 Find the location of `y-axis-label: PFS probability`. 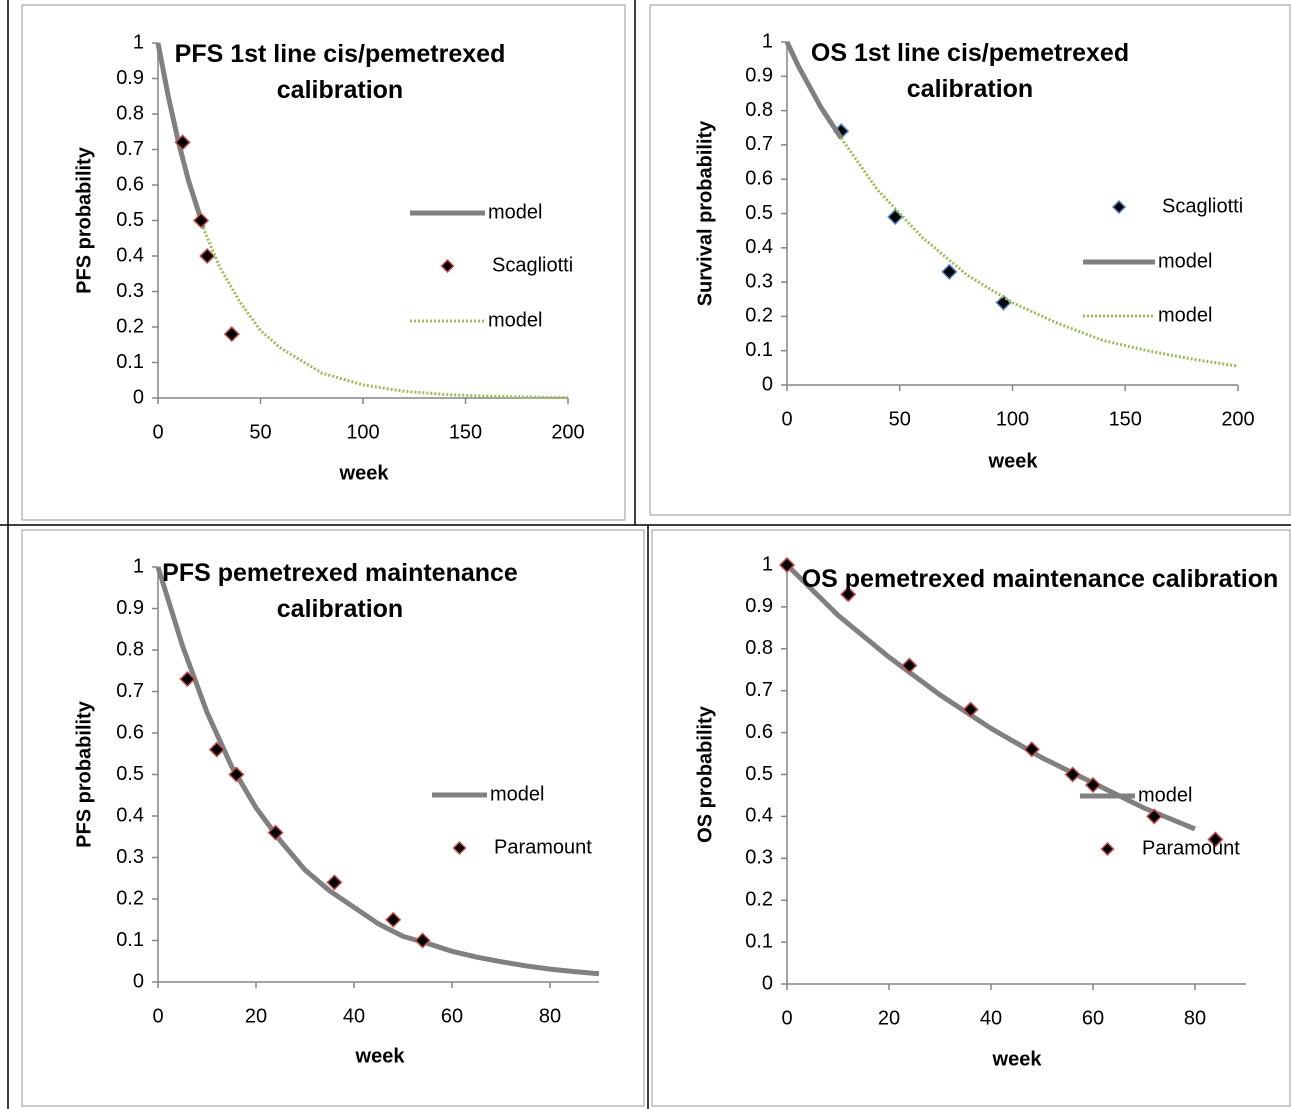

y-axis-label: PFS probability is located at coordinates (84, 220).